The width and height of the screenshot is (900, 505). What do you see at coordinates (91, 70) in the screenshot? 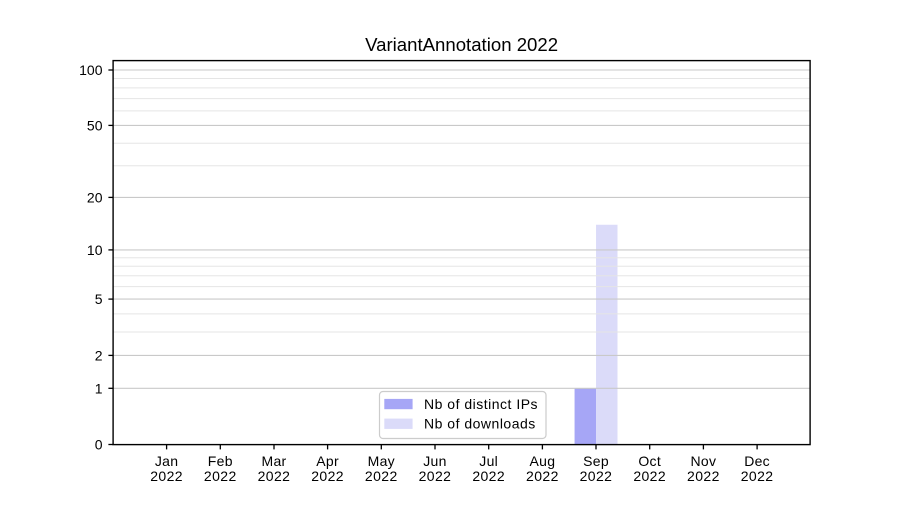
I see `svg-text: 100` at bounding box center [91, 70].